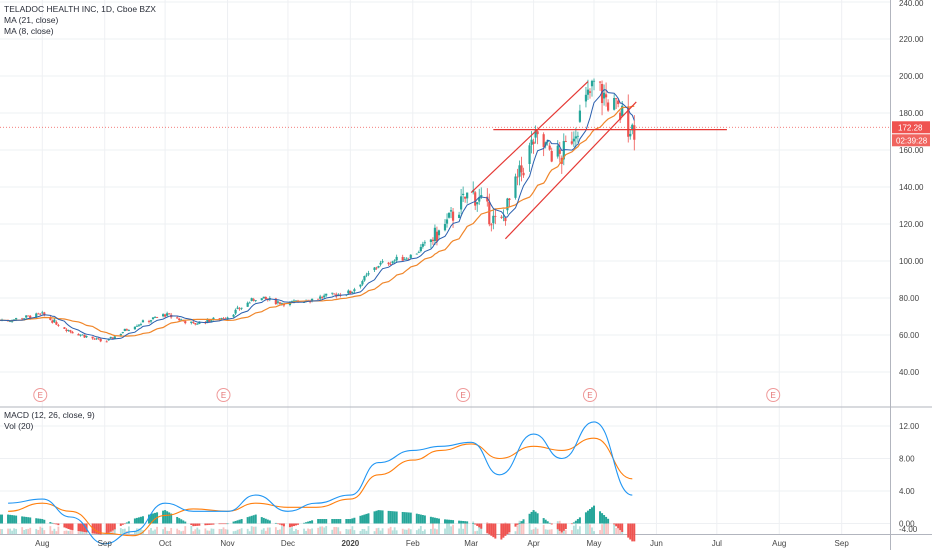  Describe the element at coordinates (911, 4) in the screenshot. I see `price-tick-label: 240.00` at that location.